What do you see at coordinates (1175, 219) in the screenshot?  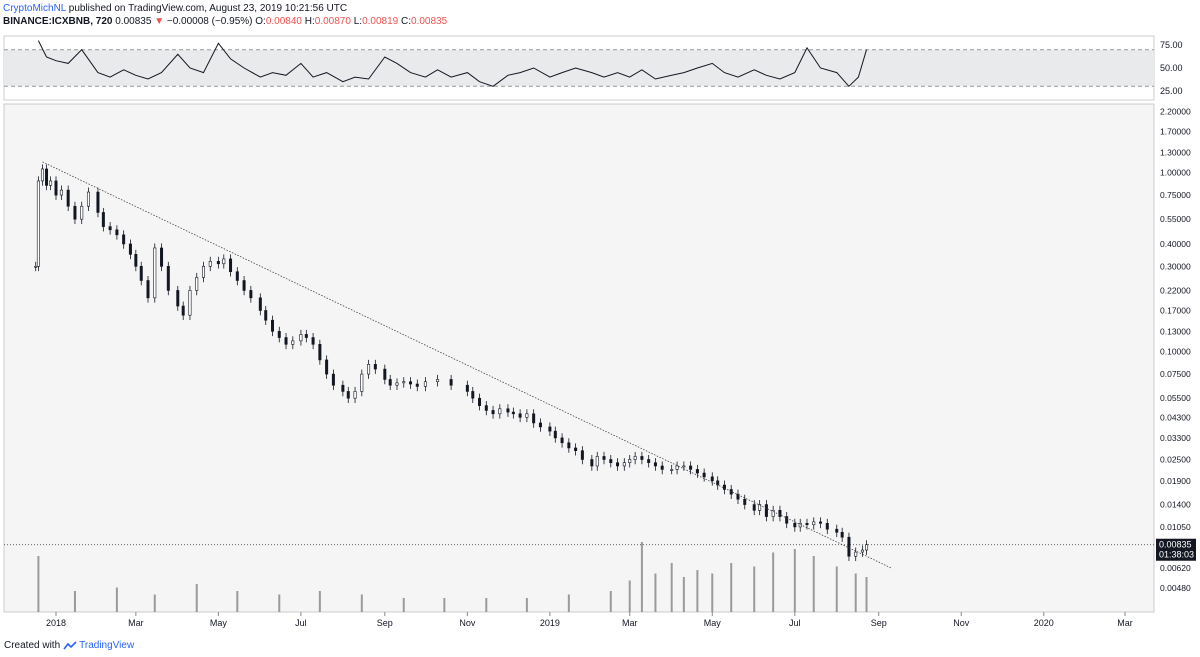 I see `price-tick-label: 0.55000` at bounding box center [1175, 219].